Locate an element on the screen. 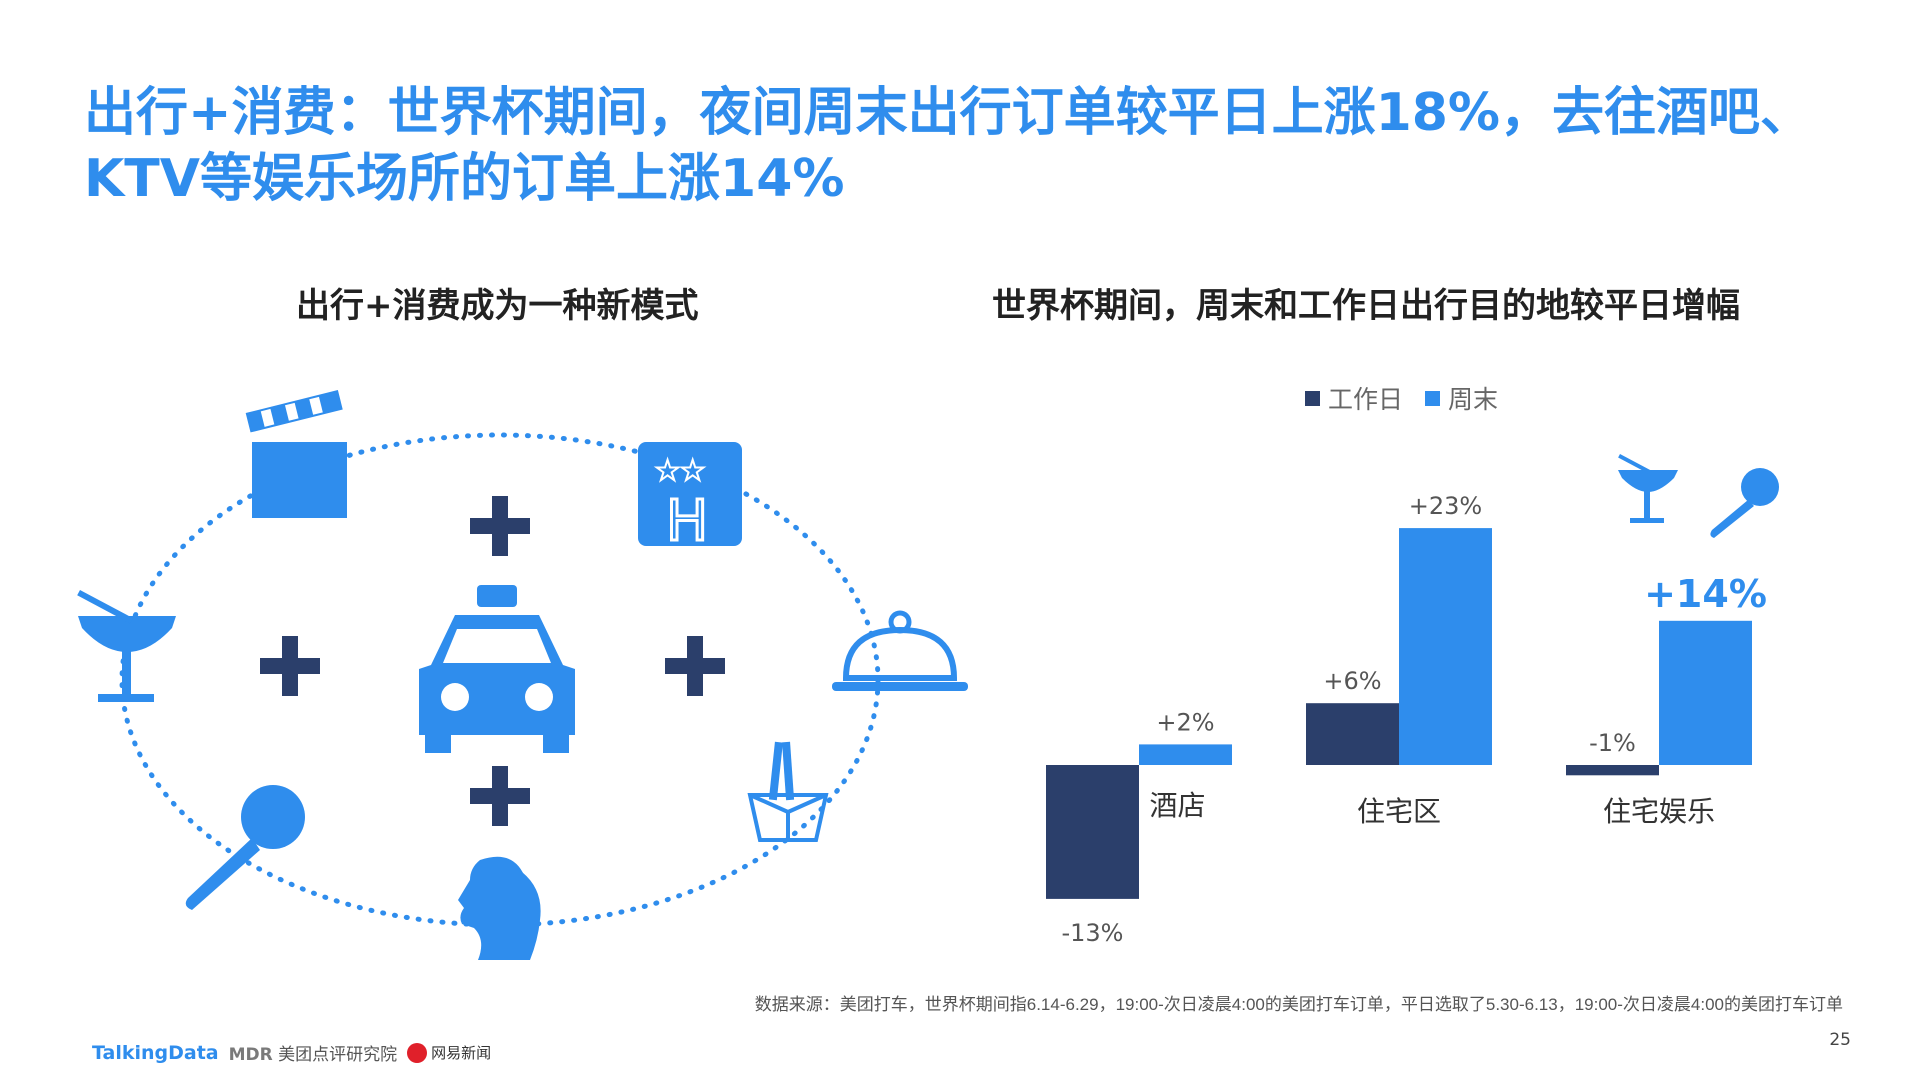 The image size is (1921, 1080). clapperboard-icon is located at coordinates (296, 454).